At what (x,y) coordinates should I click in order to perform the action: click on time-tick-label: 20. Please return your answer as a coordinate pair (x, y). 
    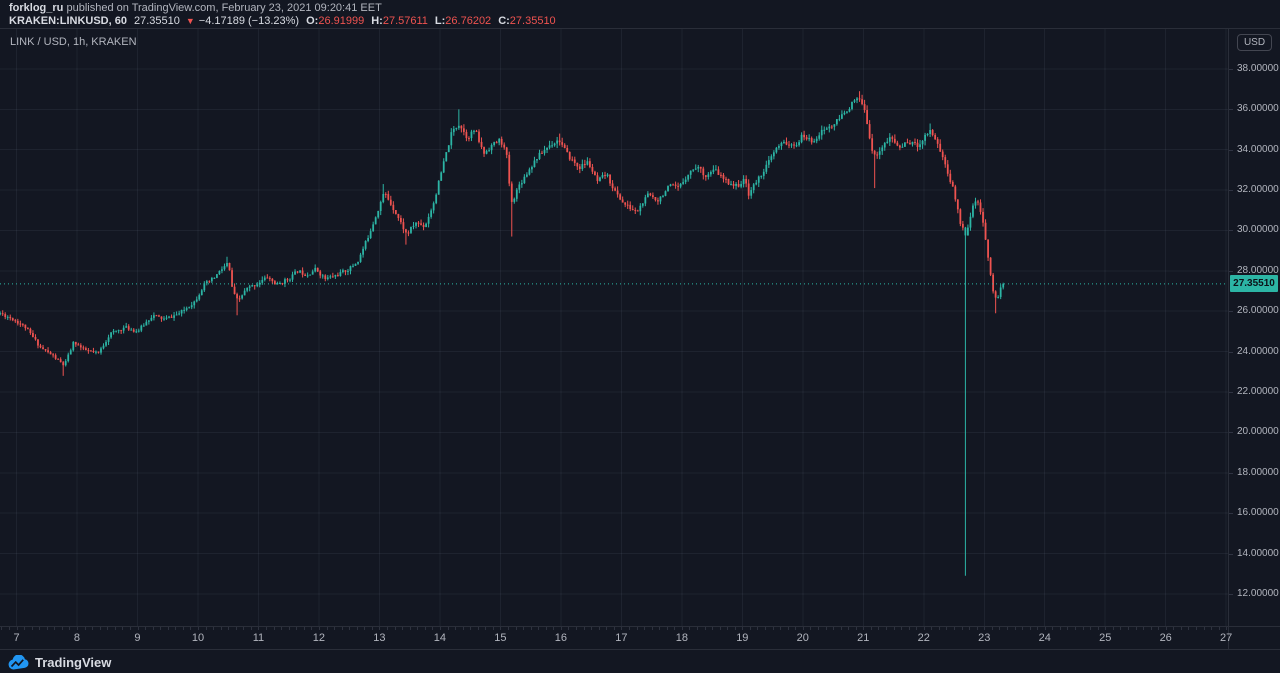
    Looking at the image, I should click on (802, 638).